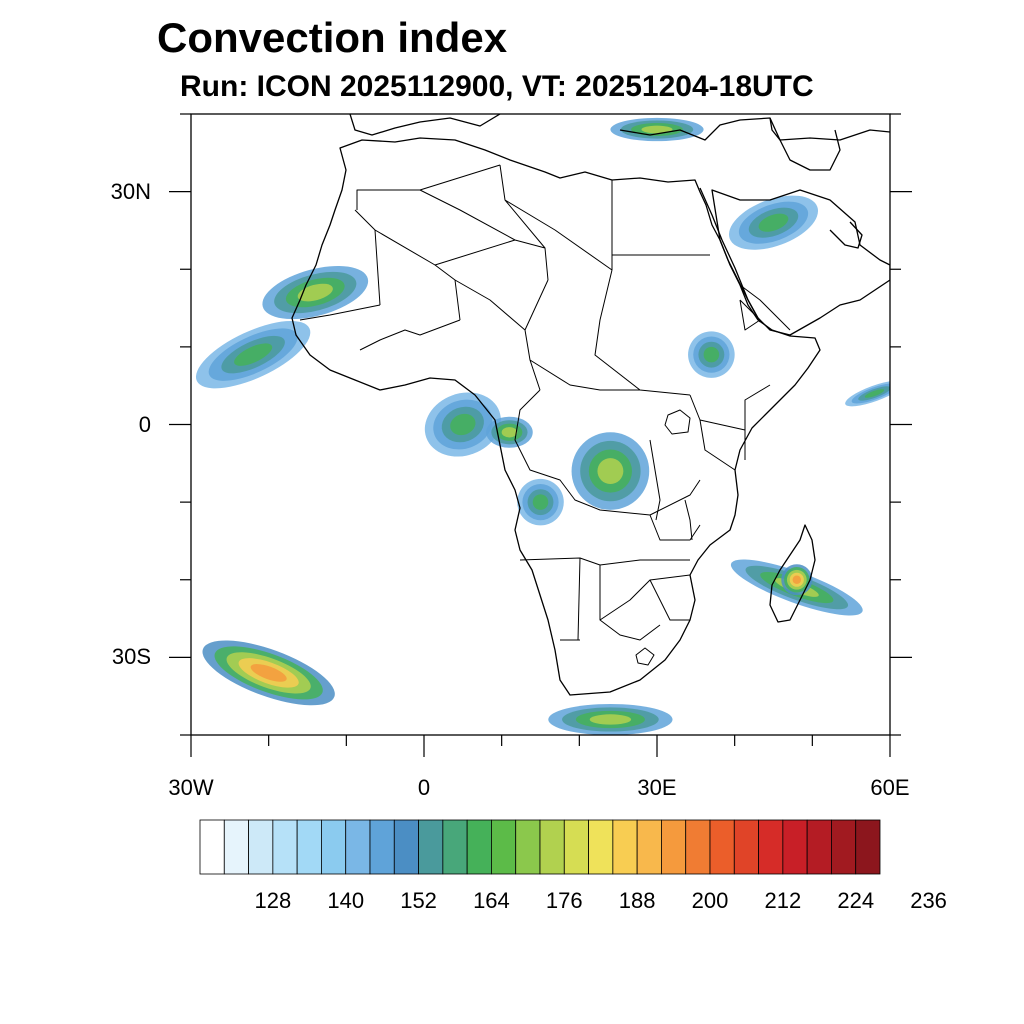 The image size is (1024, 1024). I want to click on lake-tanganyika, so click(655, 480).